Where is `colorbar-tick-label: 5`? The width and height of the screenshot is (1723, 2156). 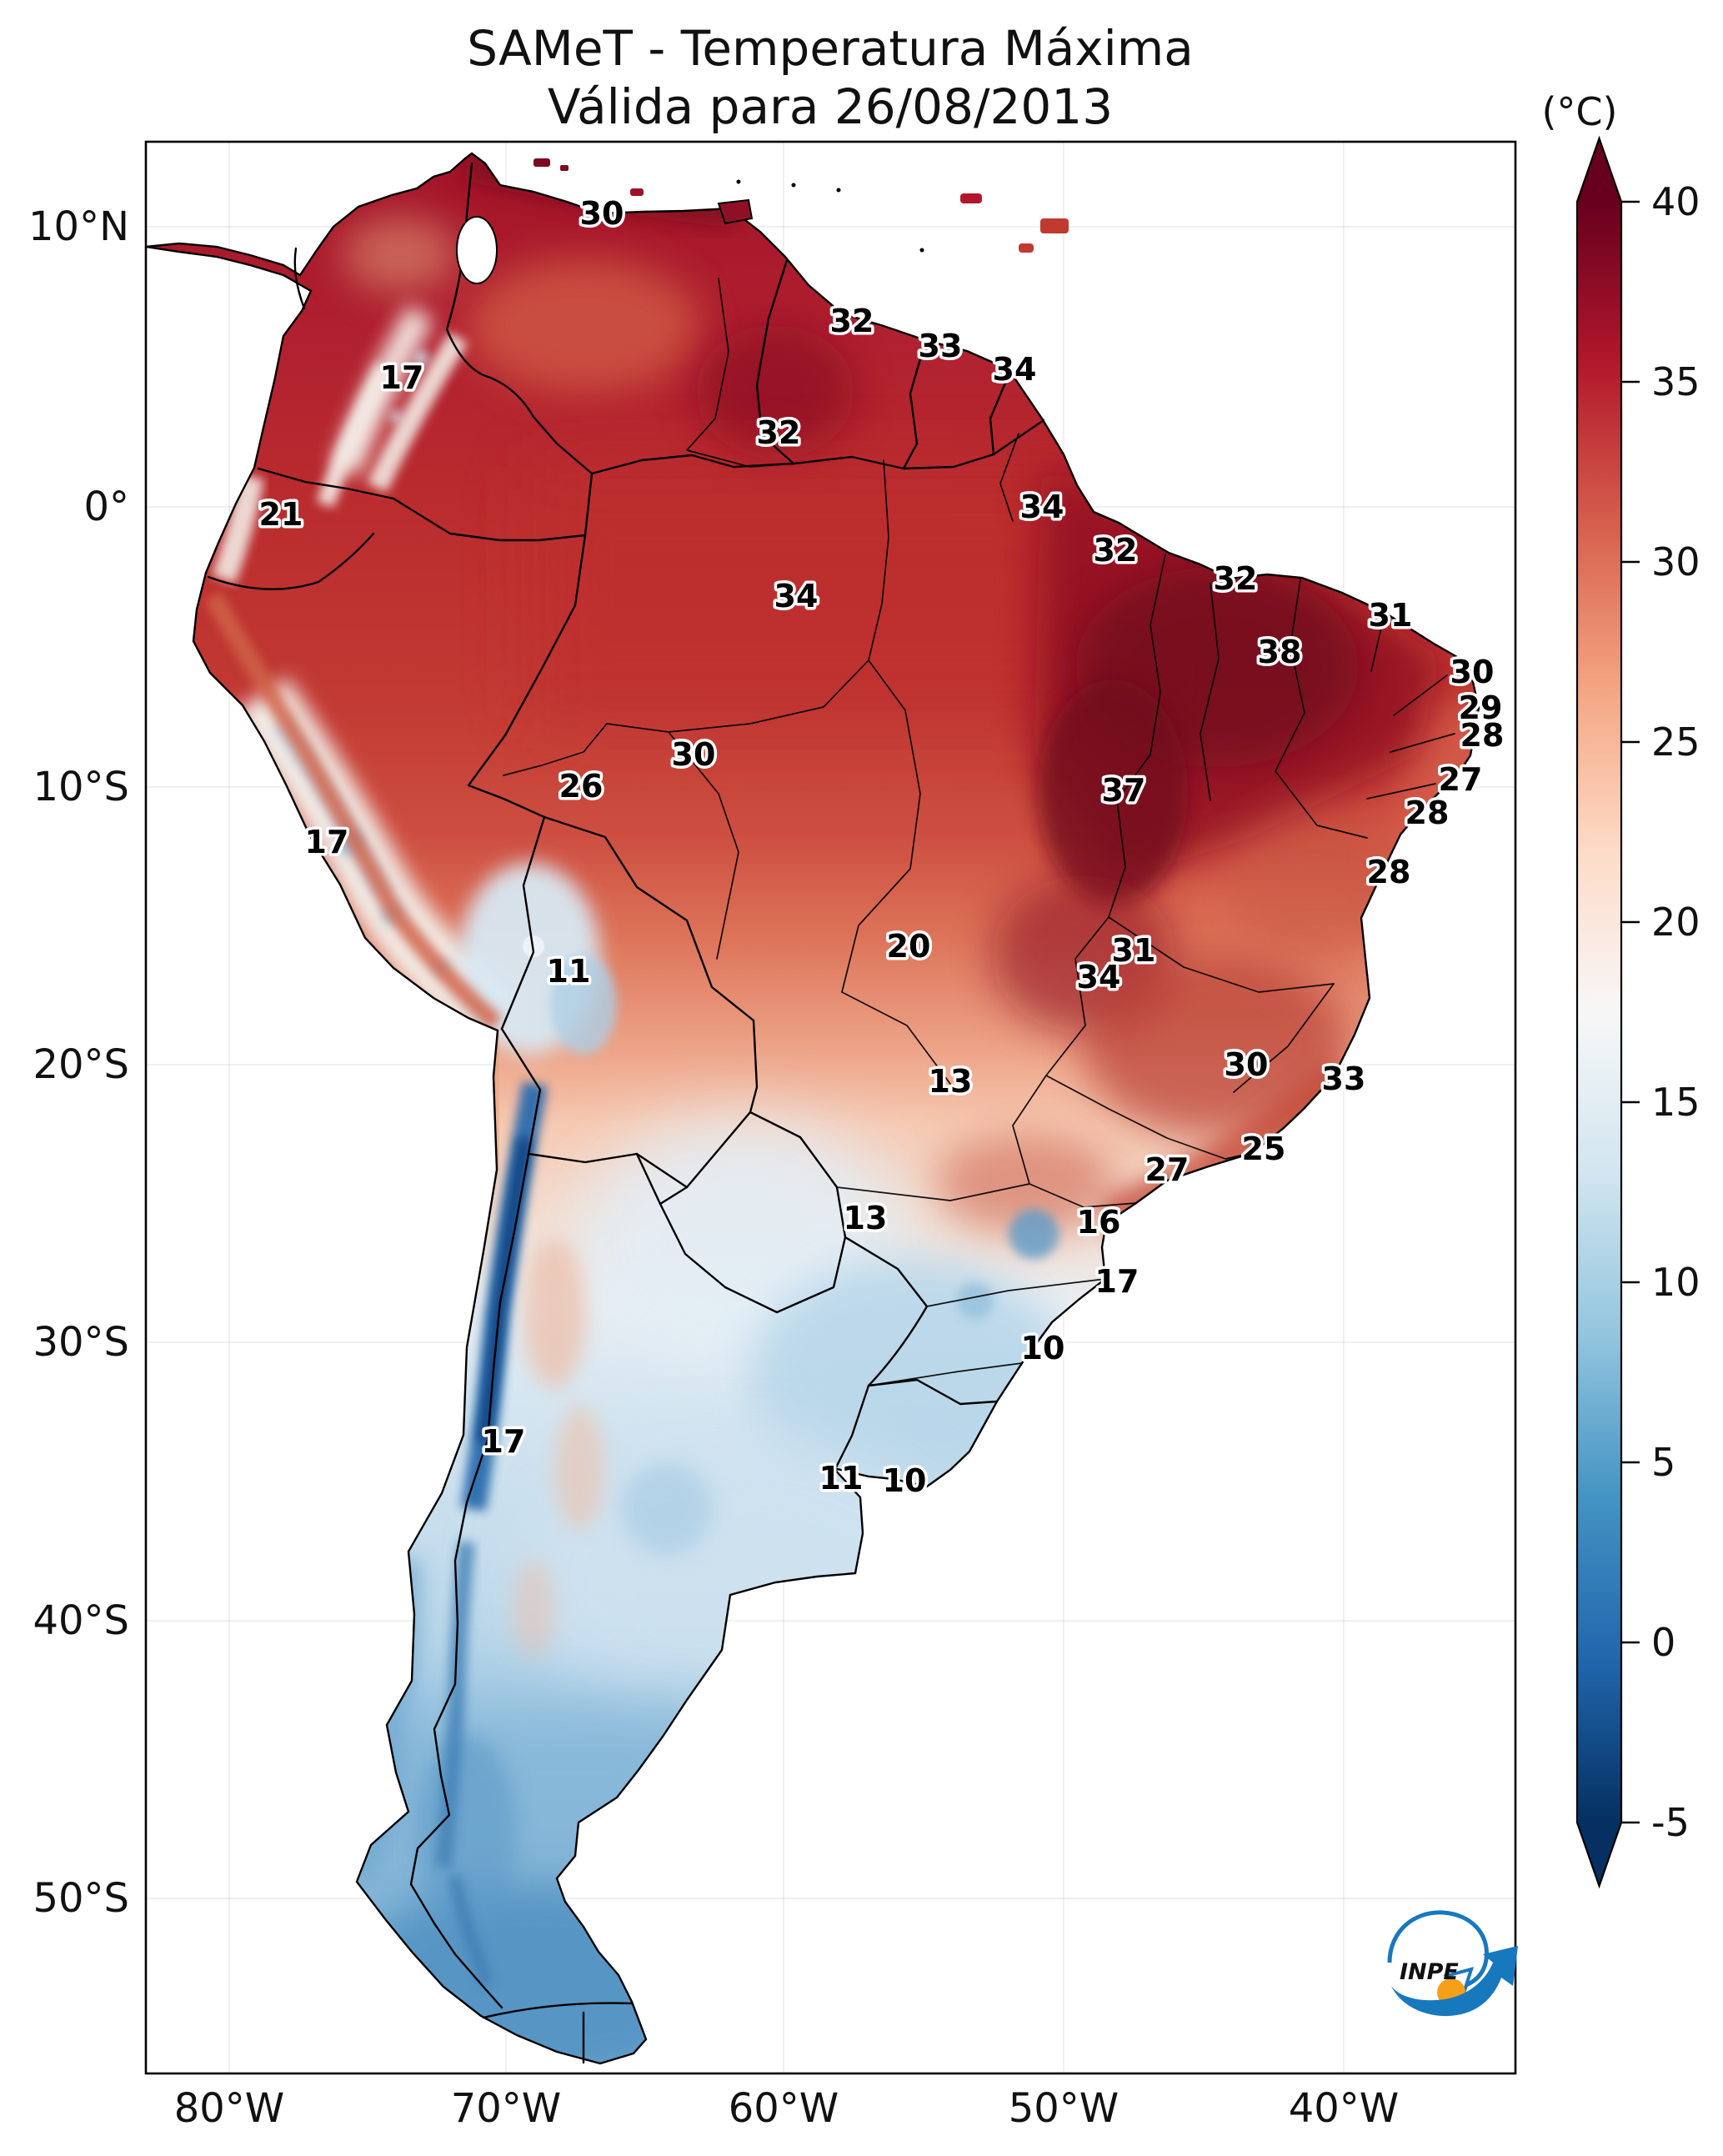 colorbar-tick-label: 5 is located at coordinates (1663, 1462).